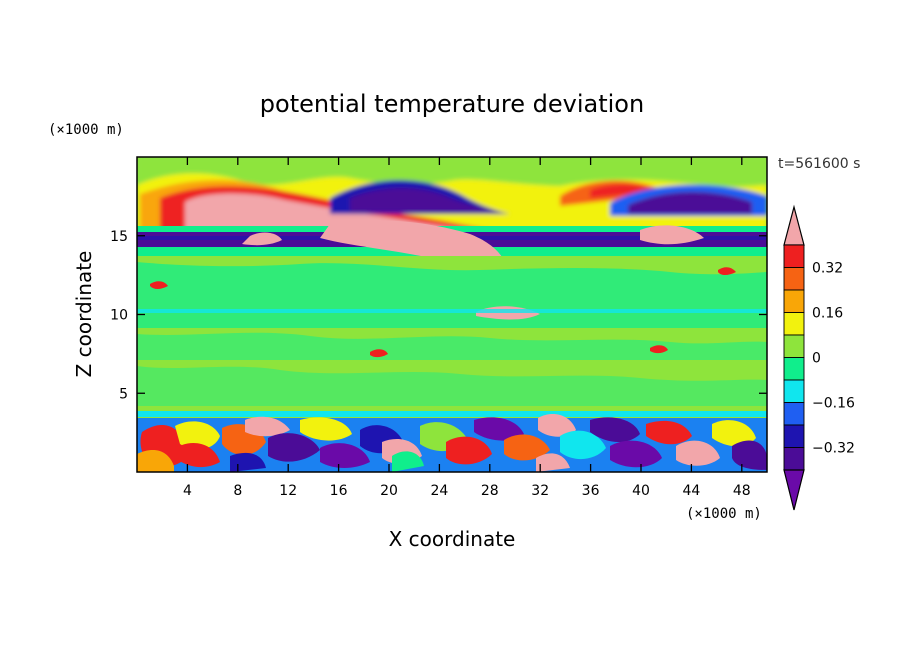  What do you see at coordinates (816, 359) in the screenshot?
I see `colorbar-tick-label: 0` at bounding box center [816, 359].